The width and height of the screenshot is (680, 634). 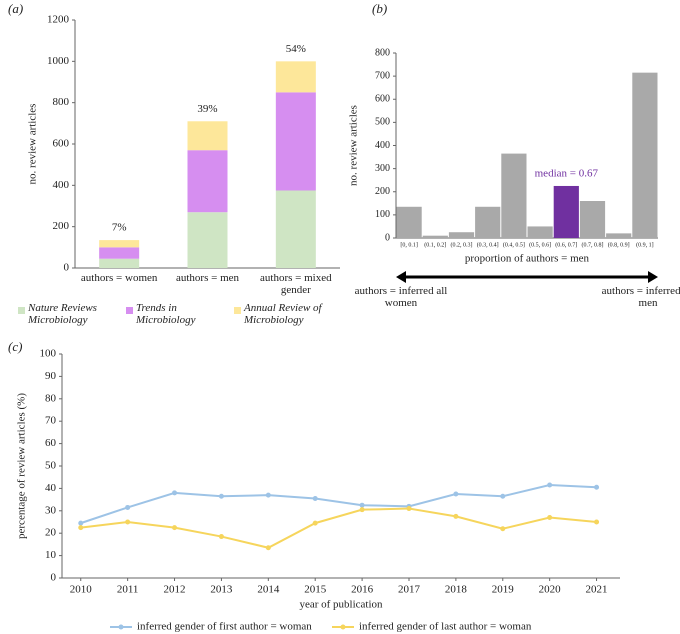 I want to click on x-axis-label: proportion of authors = men, so click(x=527, y=259).